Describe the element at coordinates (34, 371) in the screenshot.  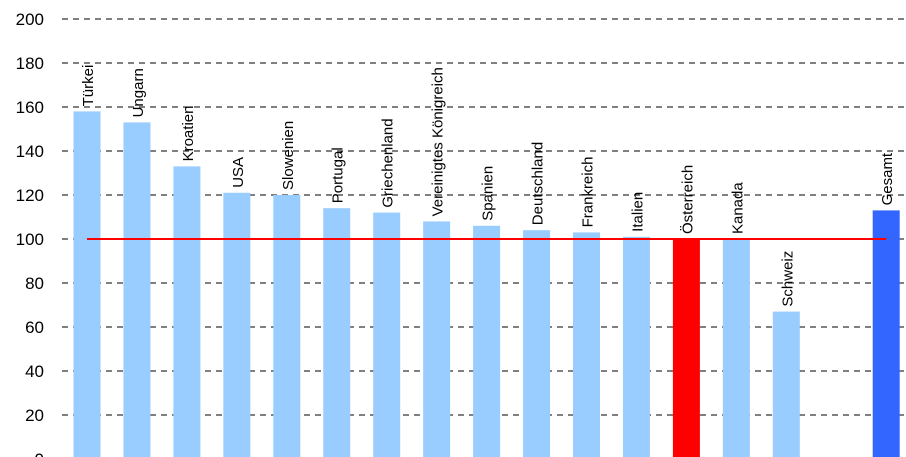
I see `y-tick-label: 40` at that location.